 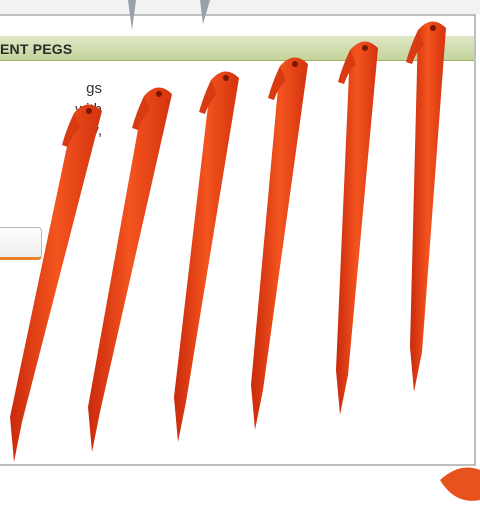 I want to click on description-line: gs, so click(x=94, y=88).